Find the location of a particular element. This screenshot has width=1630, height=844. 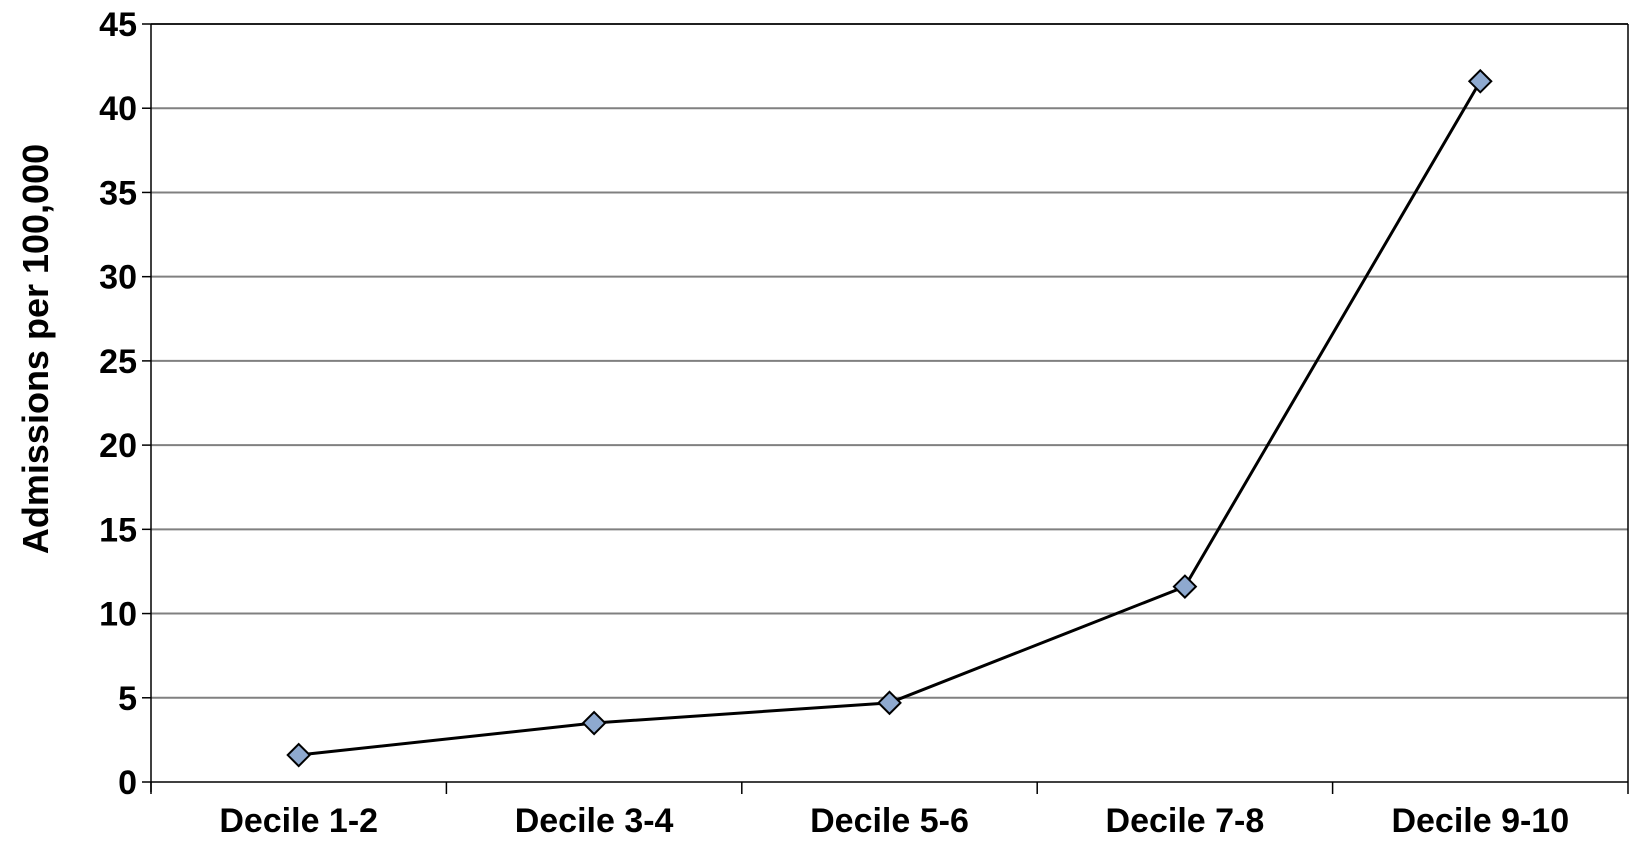

y-tick-label-5: 5 is located at coordinates (127, 699).